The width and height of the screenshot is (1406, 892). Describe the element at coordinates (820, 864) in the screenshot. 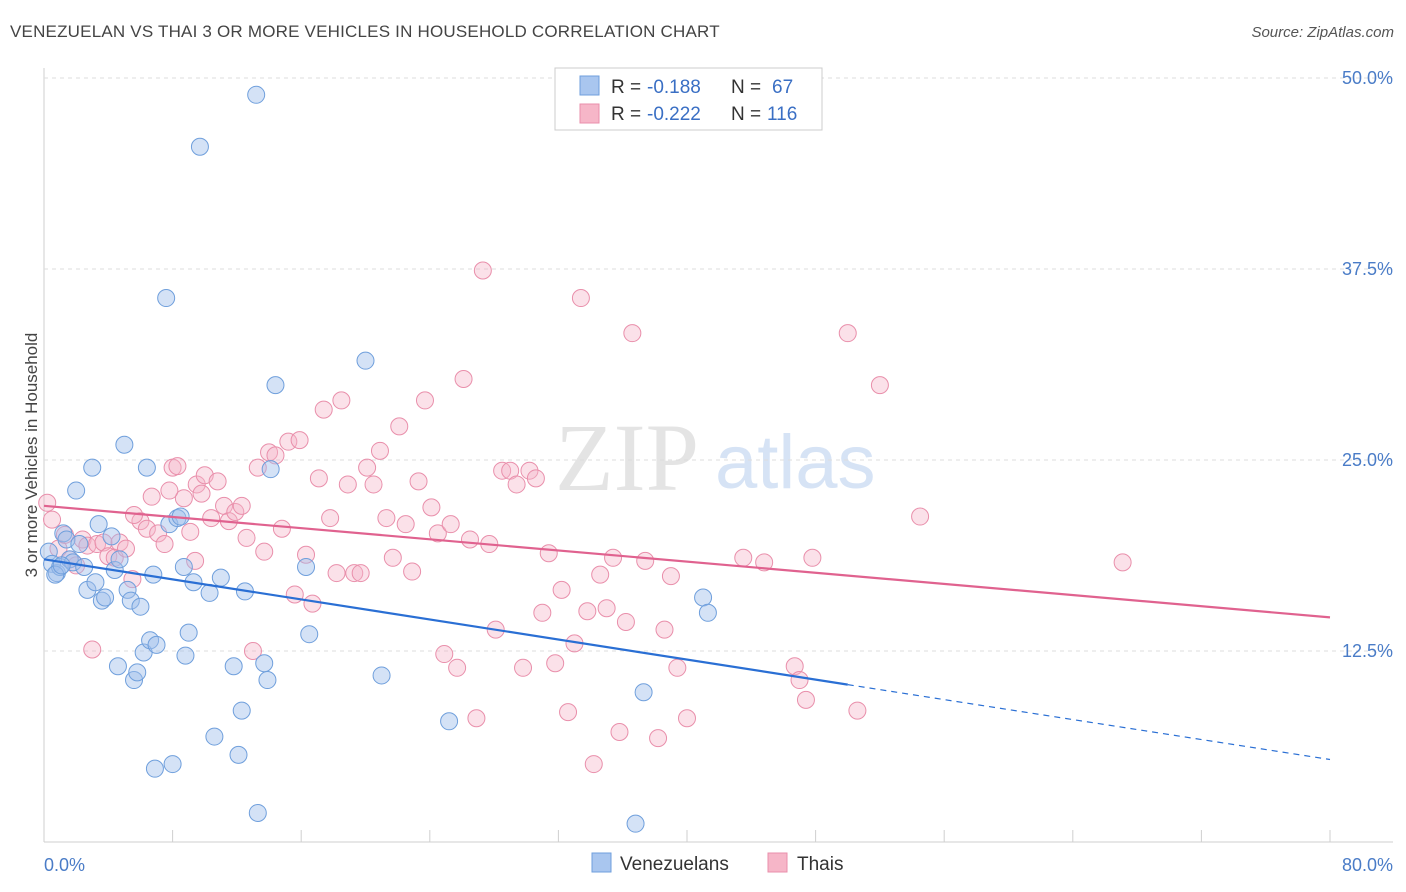

I see `bottom-legend-thais: Thais` at that location.